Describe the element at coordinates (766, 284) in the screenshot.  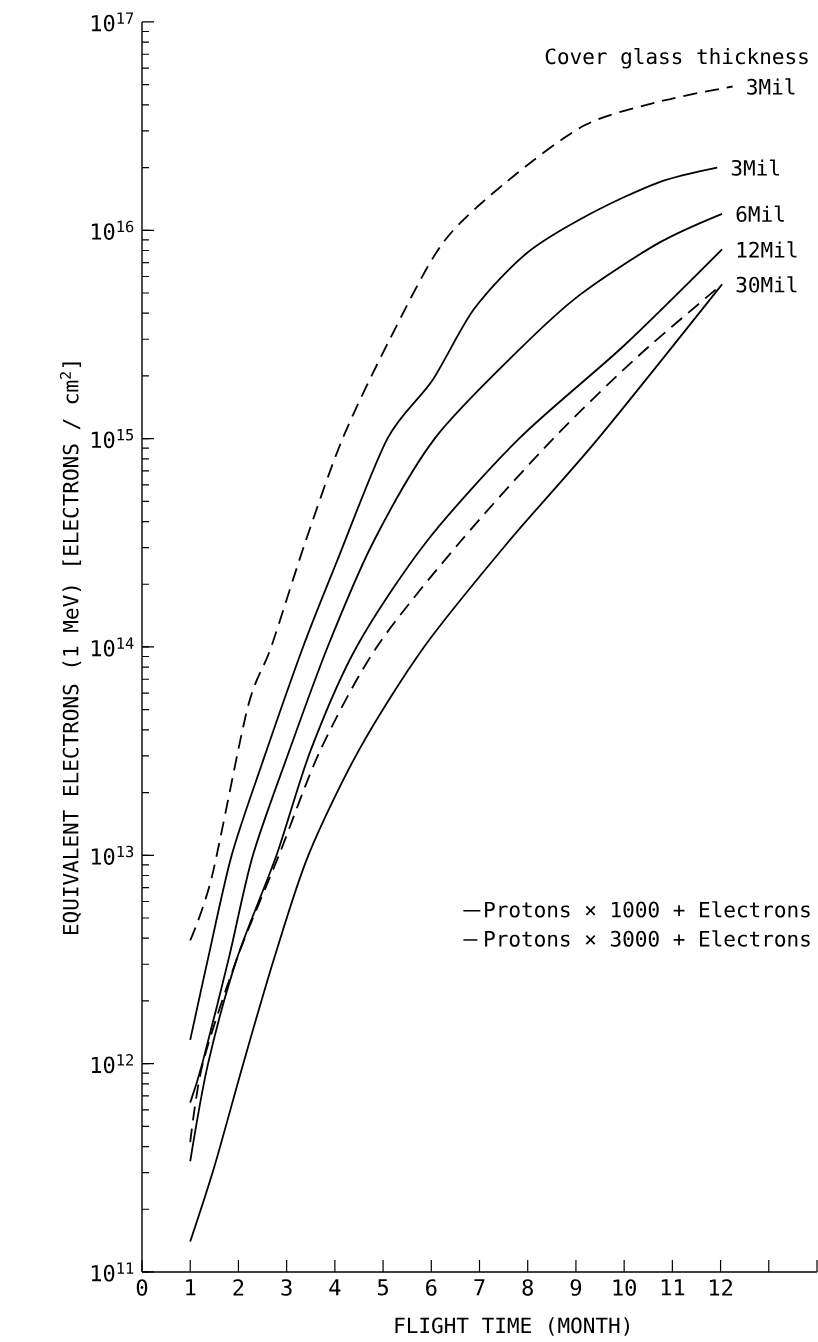
I see `series-label: 30Mil` at that location.